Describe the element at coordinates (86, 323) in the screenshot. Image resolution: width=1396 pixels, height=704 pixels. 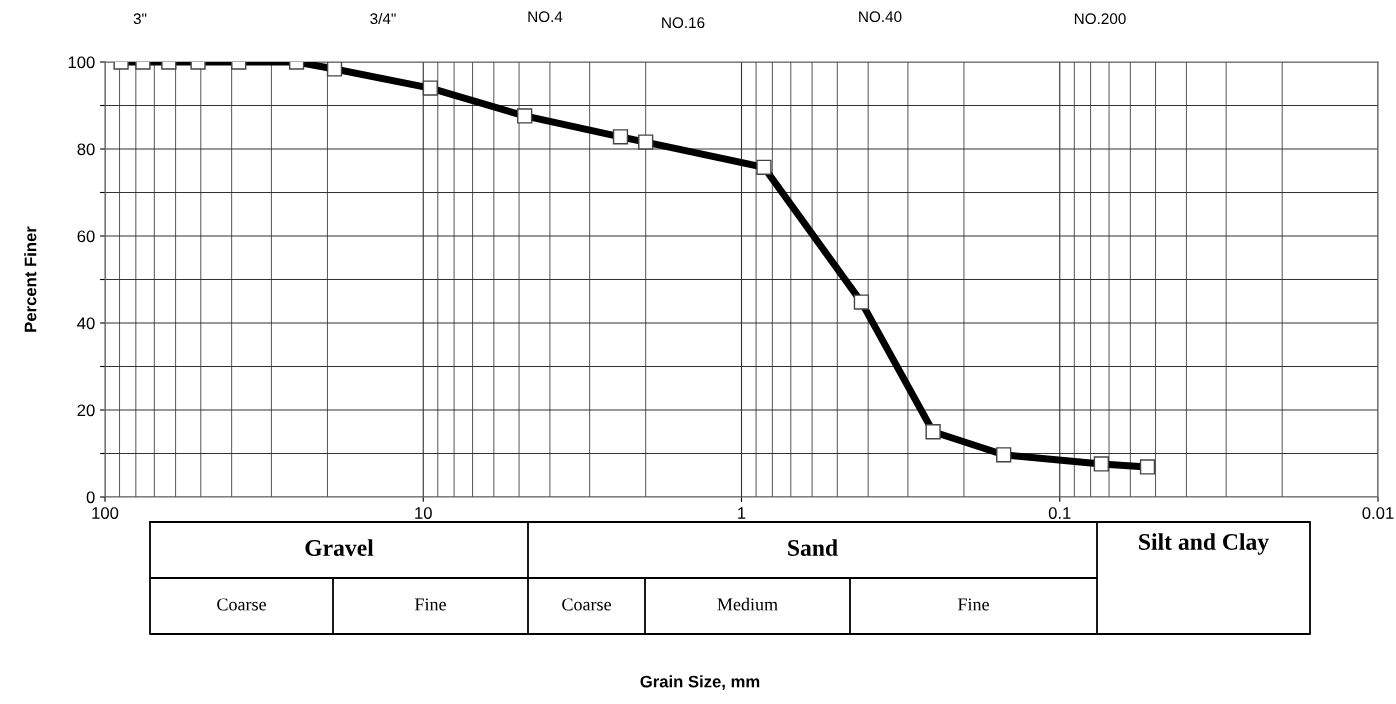
I see `y-tick-label: 40` at that location.